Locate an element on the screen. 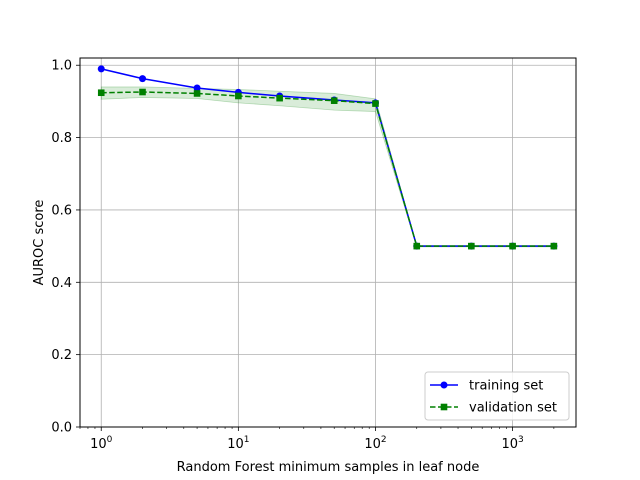  x-tick-label: 10⁰ is located at coordinates (101, 443).